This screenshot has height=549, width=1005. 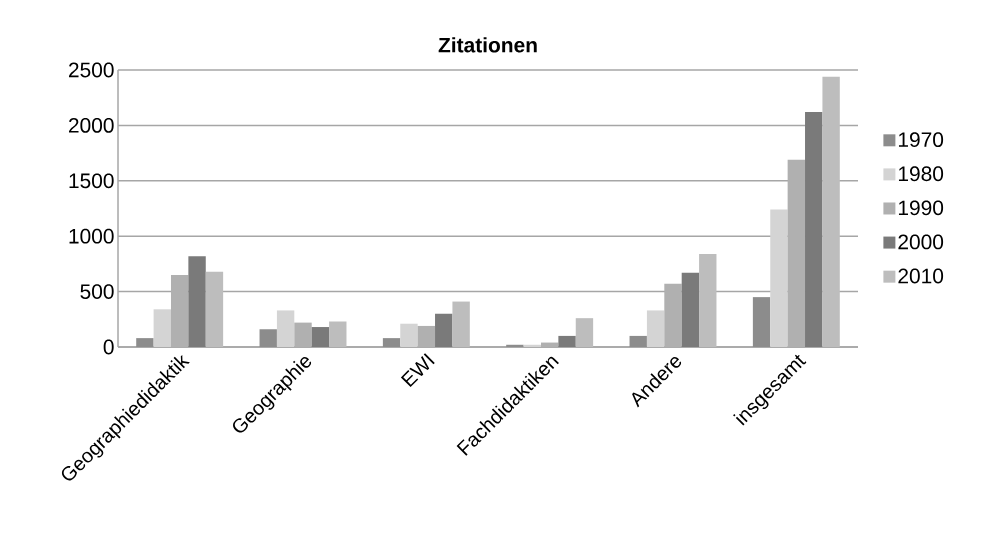 I want to click on legend-label: 1990, so click(x=921, y=208).